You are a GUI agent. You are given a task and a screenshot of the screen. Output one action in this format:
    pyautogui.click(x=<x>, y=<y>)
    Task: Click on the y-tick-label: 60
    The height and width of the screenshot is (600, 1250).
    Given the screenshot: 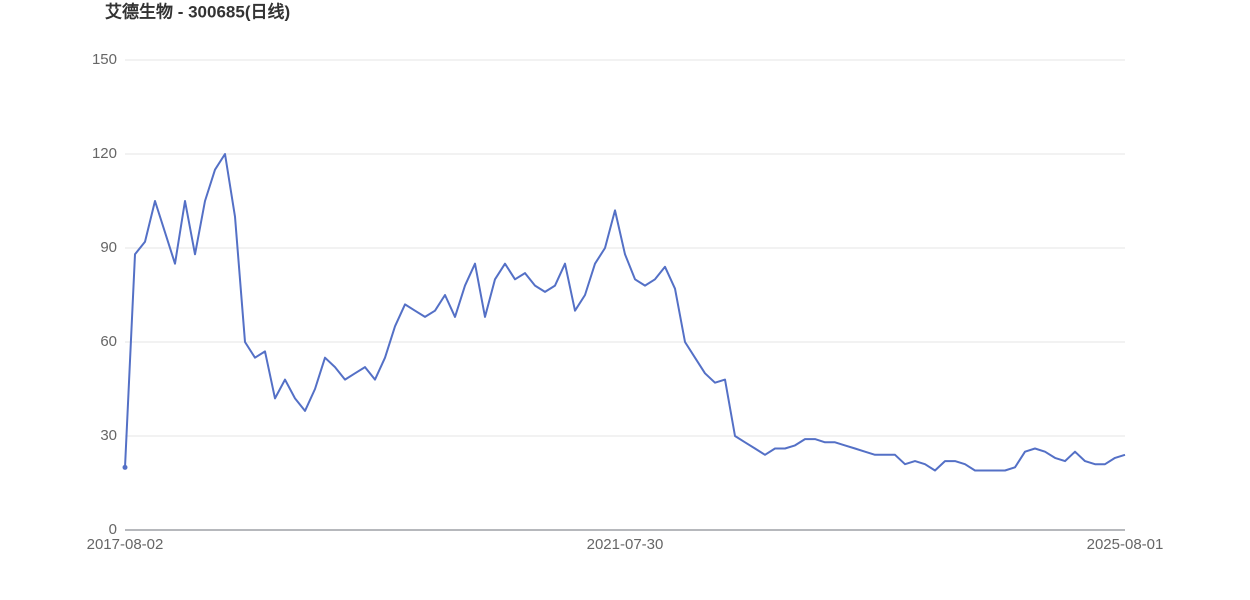 What is the action you would take?
    pyautogui.click(x=108, y=341)
    